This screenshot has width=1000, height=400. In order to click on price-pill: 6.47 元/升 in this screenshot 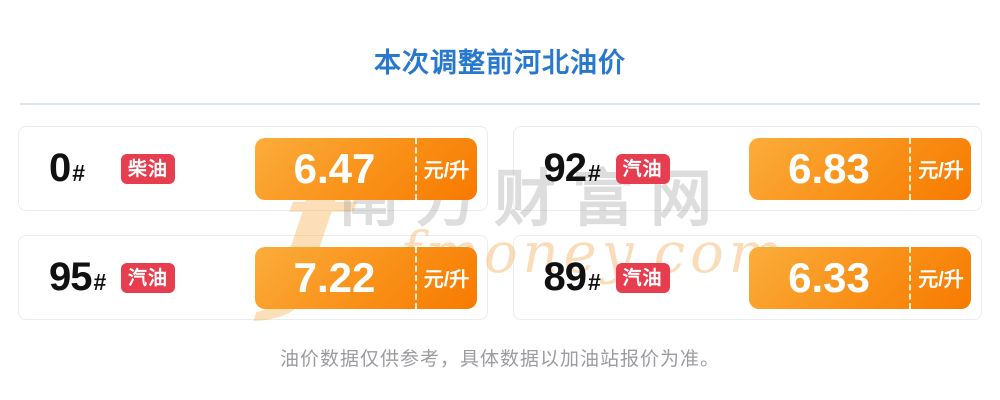, I will do `click(365, 168)`.